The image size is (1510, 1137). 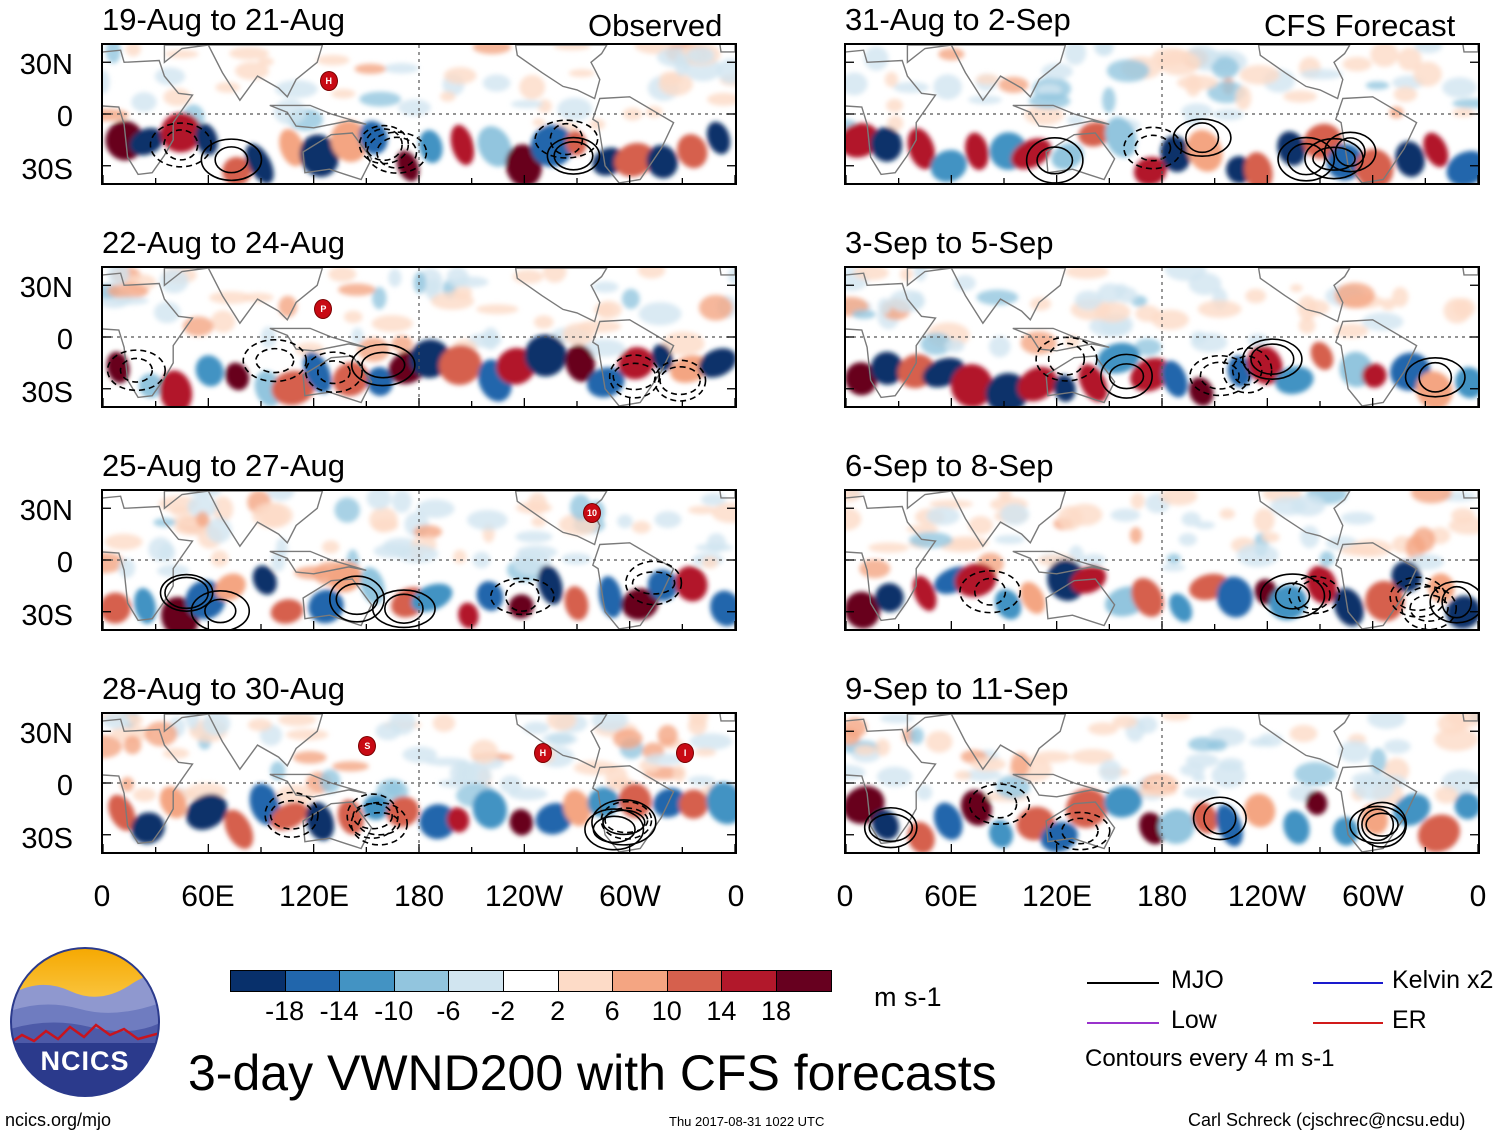 What do you see at coordinates (58, 1120) in the screenshot?
I see `footer-url: ncics.org/mjo` at bounding box center [58, 1120].